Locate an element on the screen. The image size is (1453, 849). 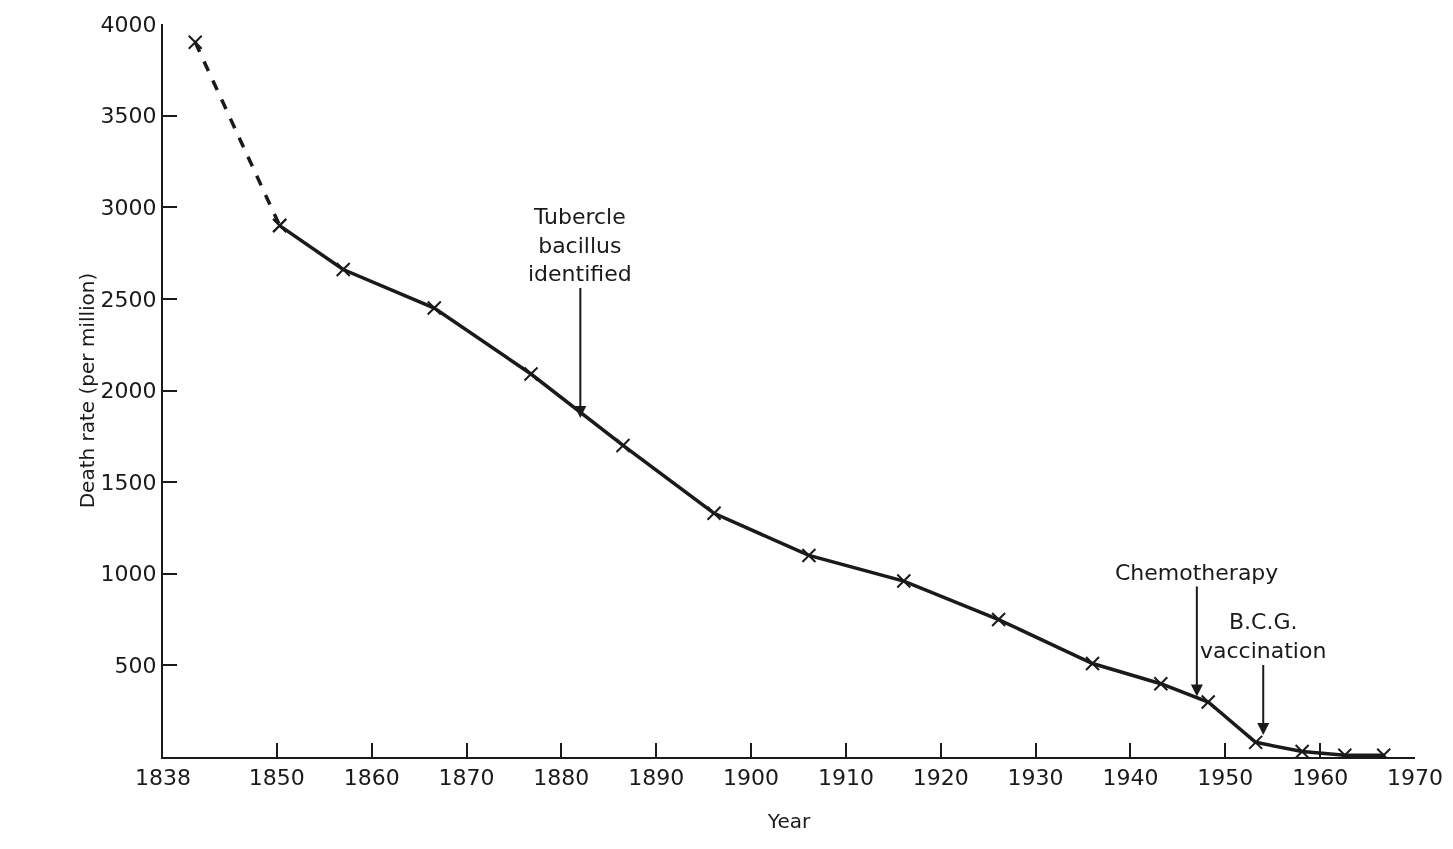
x-tick-label: 1970 is located at coordinates (1415, 778).